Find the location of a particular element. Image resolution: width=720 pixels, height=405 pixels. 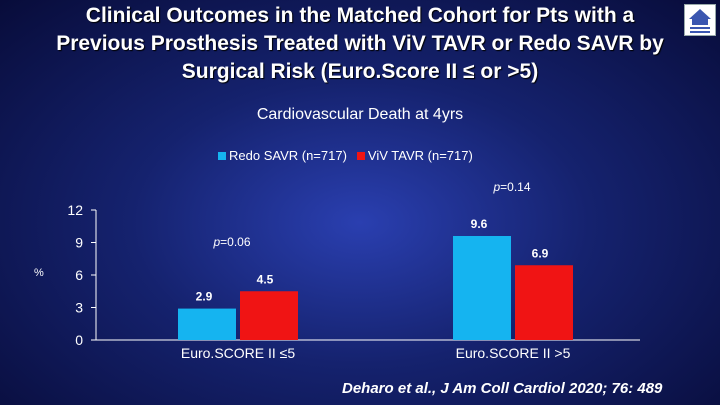

y-tick-label-1: 3 is located at coordinates (79, 308).